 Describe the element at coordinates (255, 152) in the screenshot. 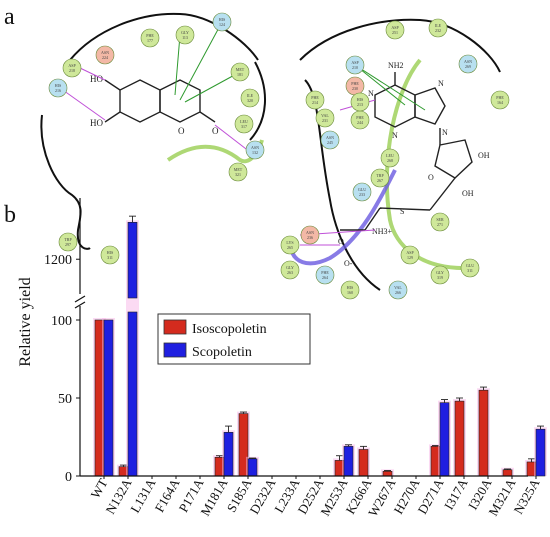

I see `residue-number: 132` at that location.